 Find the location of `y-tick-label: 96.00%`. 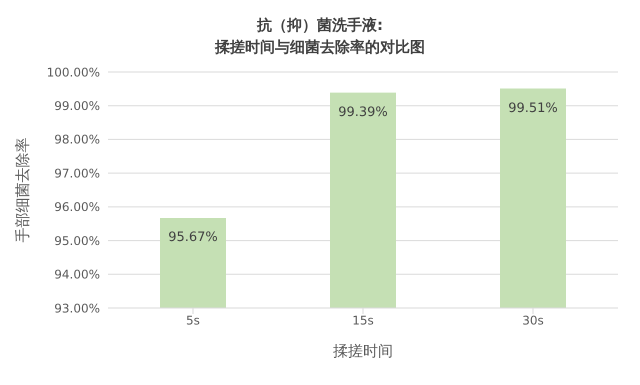

y-tick-label: 96.00% is located at coordinates (77, 207).